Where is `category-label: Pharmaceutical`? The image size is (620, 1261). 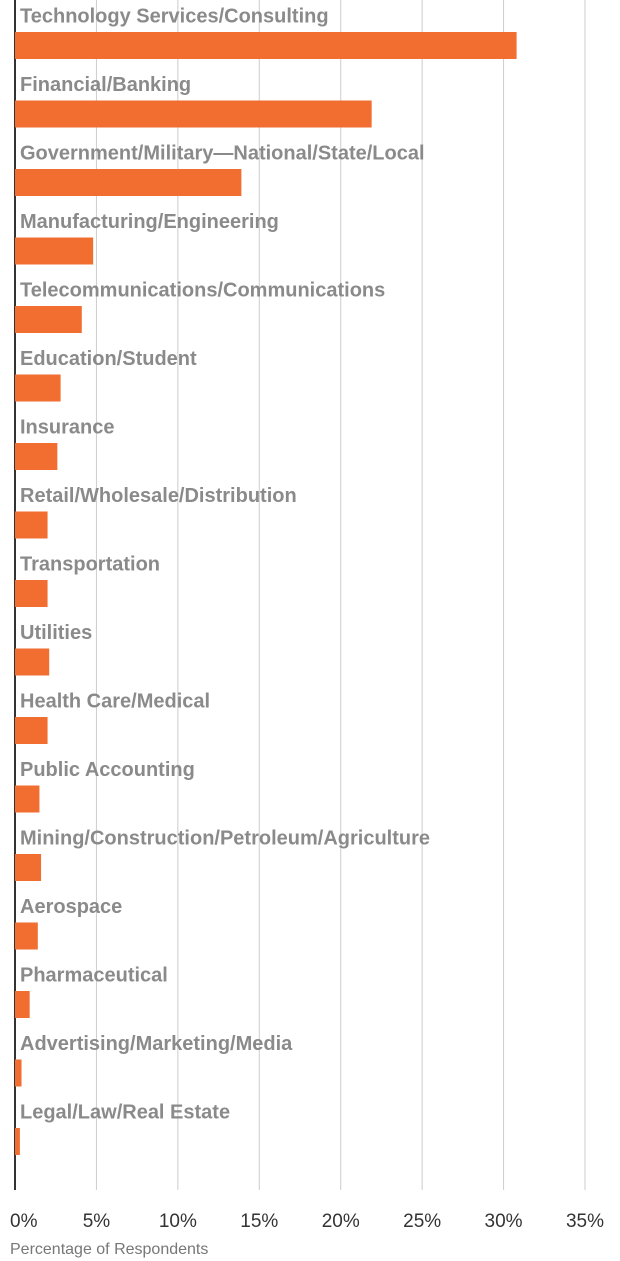 category-label: Pharmaceutical is located at coordinates (94, 975).